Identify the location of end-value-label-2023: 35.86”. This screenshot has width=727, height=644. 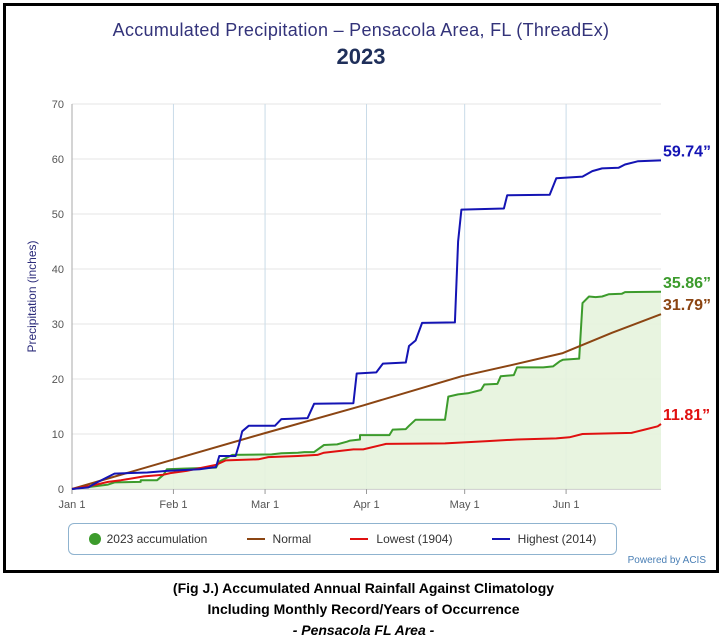
(687, 283).